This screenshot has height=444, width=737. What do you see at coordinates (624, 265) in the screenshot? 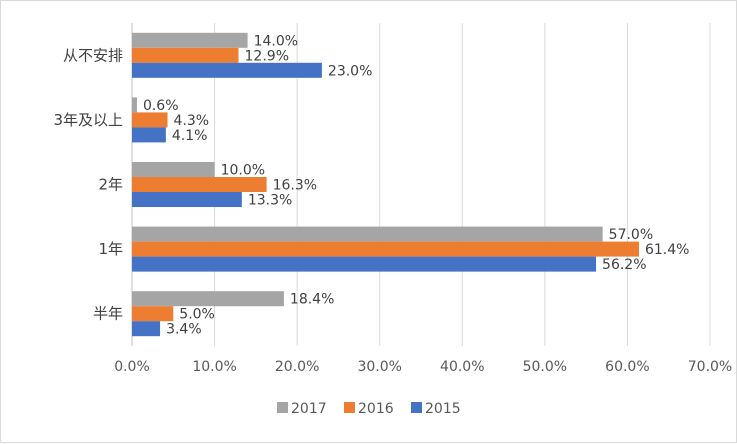
I see `data-label: 56.2%` at bounding box center [624, 265].